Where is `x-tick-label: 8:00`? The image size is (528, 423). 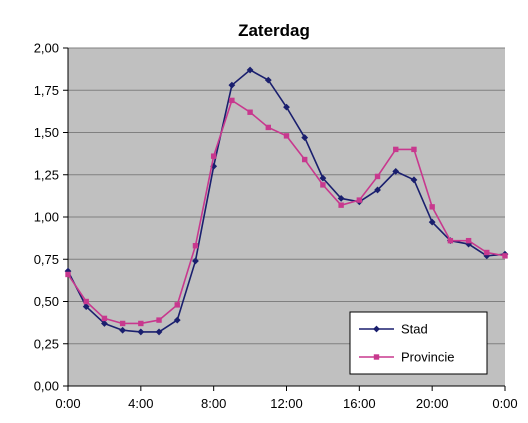 x-tick-label: 8:00 is located at coordinates (213, 403).